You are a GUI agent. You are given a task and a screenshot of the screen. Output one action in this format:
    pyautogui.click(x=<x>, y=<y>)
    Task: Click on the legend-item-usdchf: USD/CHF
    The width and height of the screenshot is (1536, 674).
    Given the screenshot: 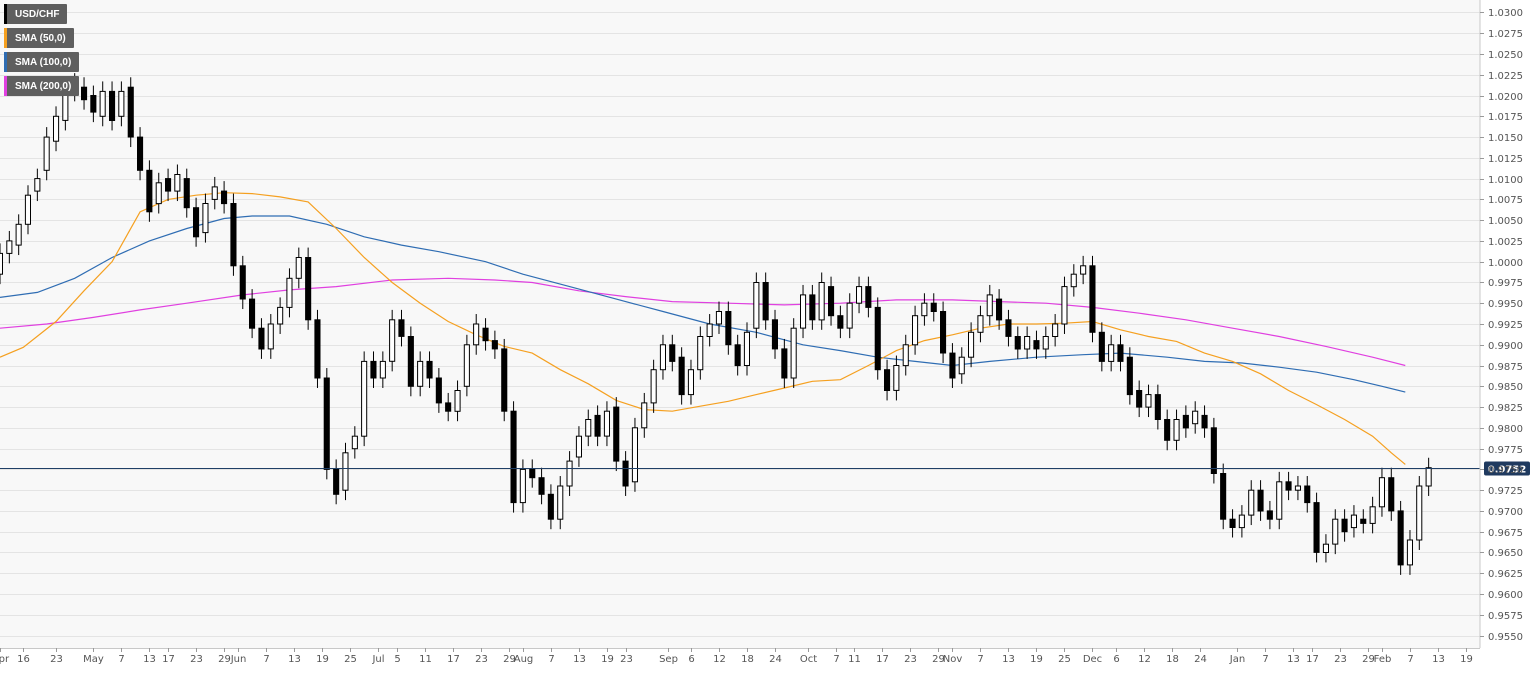 What is the action you would take?
    pyautogui.click(x=36, y=14)
    